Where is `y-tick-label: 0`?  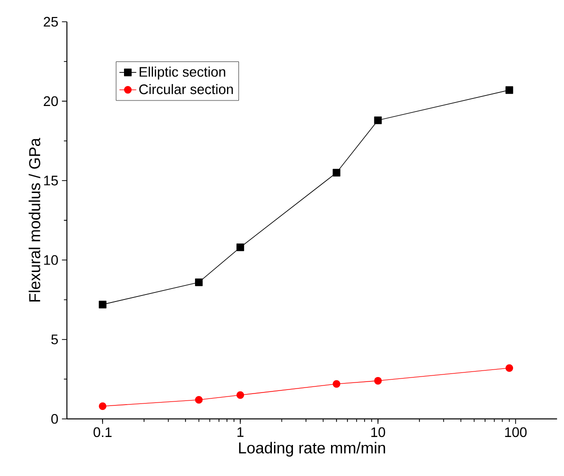 y-tick-label: 0 is located at coordinates (54, 419).